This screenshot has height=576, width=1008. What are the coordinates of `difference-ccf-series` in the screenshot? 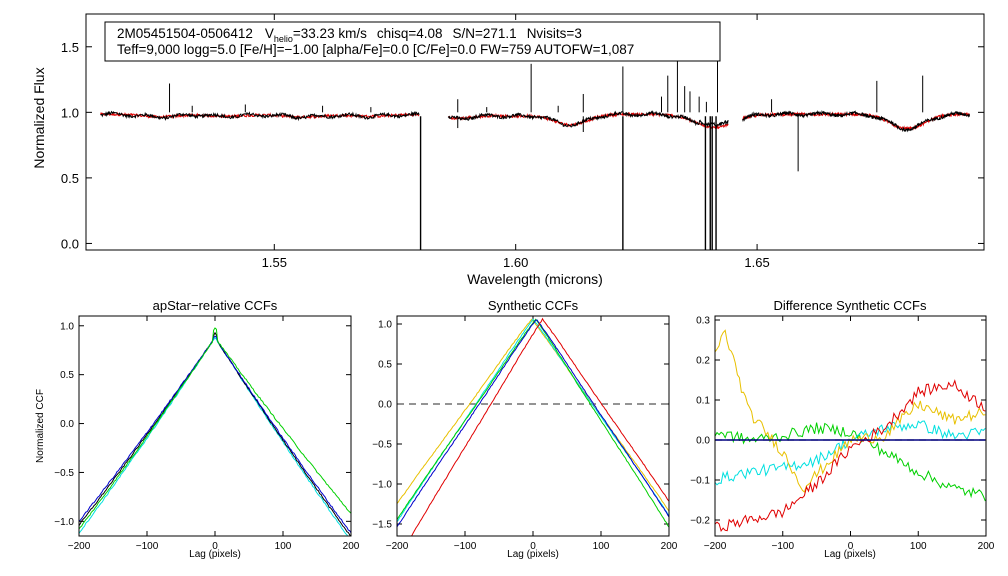 It's located at (850, 431).